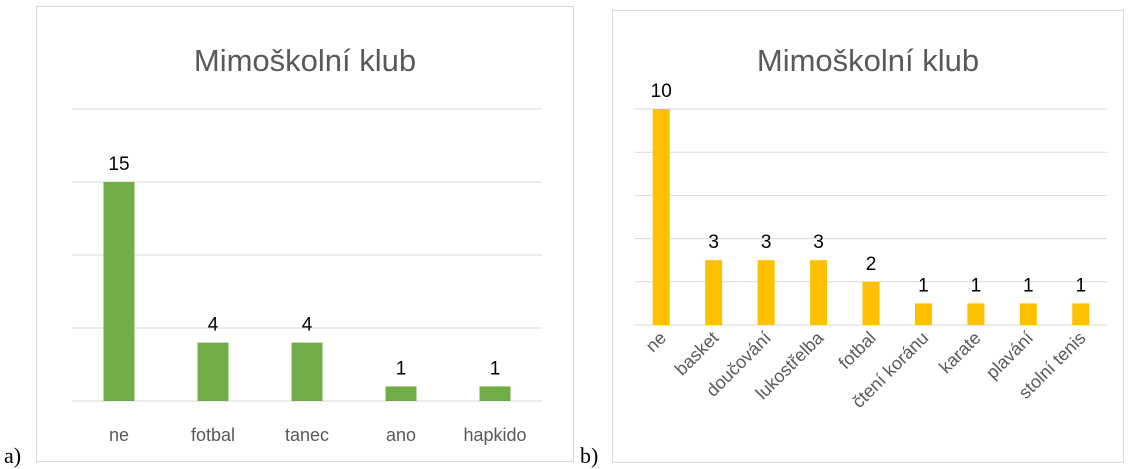 This screenshot has width=1130, height=469. What do you see at coordinates (766, 242) in the screenshot?
I see `data-label-1-2: 3` at bounding box center [766, 242].